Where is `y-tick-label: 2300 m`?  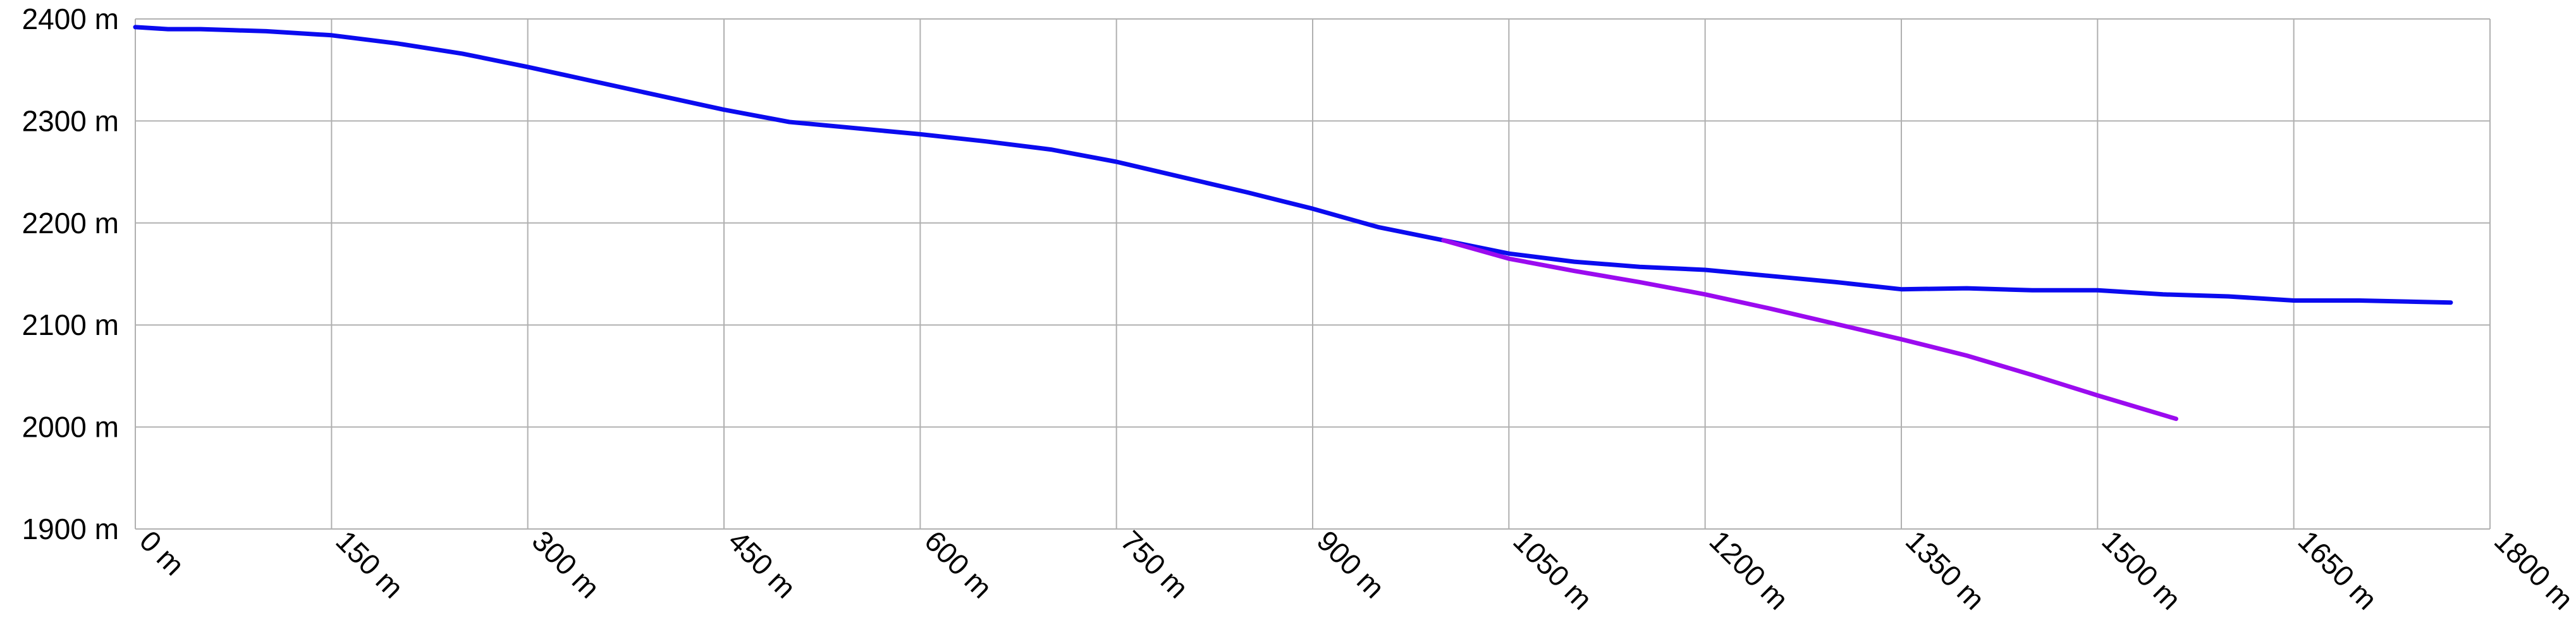 y-tick-label: 2300 m is located at coordinates (70, 121).